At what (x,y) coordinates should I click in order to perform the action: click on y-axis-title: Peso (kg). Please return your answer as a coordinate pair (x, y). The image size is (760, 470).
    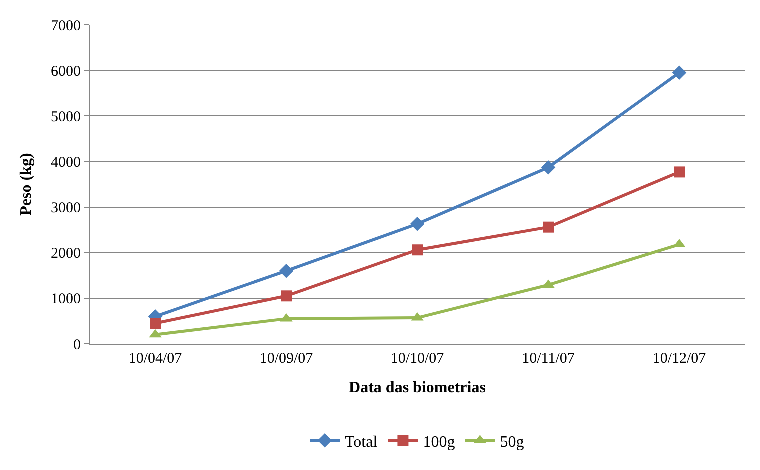
    Looking at the image, I should click on (26, 184).